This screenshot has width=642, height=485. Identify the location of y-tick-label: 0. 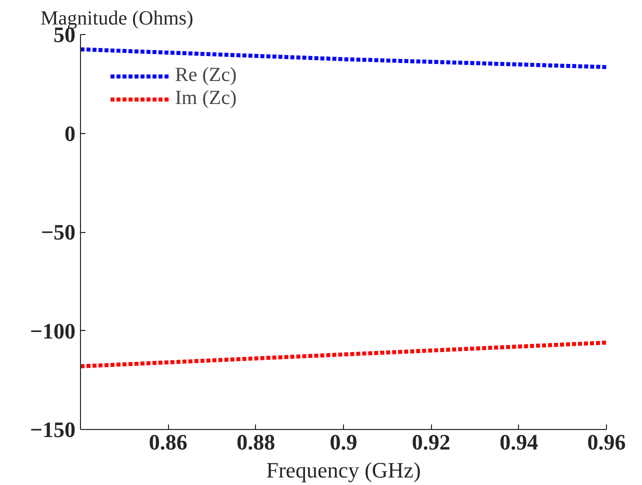
(70, 133).